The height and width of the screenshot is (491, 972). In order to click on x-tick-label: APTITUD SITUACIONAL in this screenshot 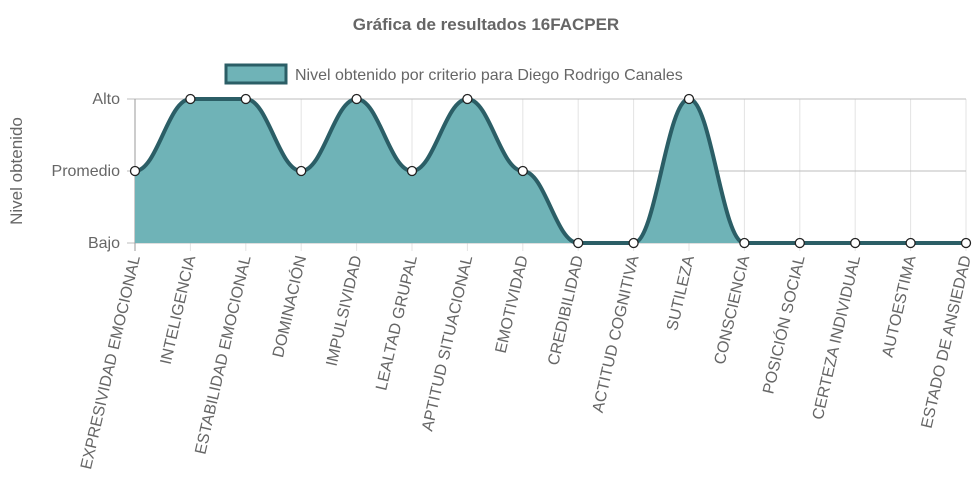, I will do `click(447, 343)`.